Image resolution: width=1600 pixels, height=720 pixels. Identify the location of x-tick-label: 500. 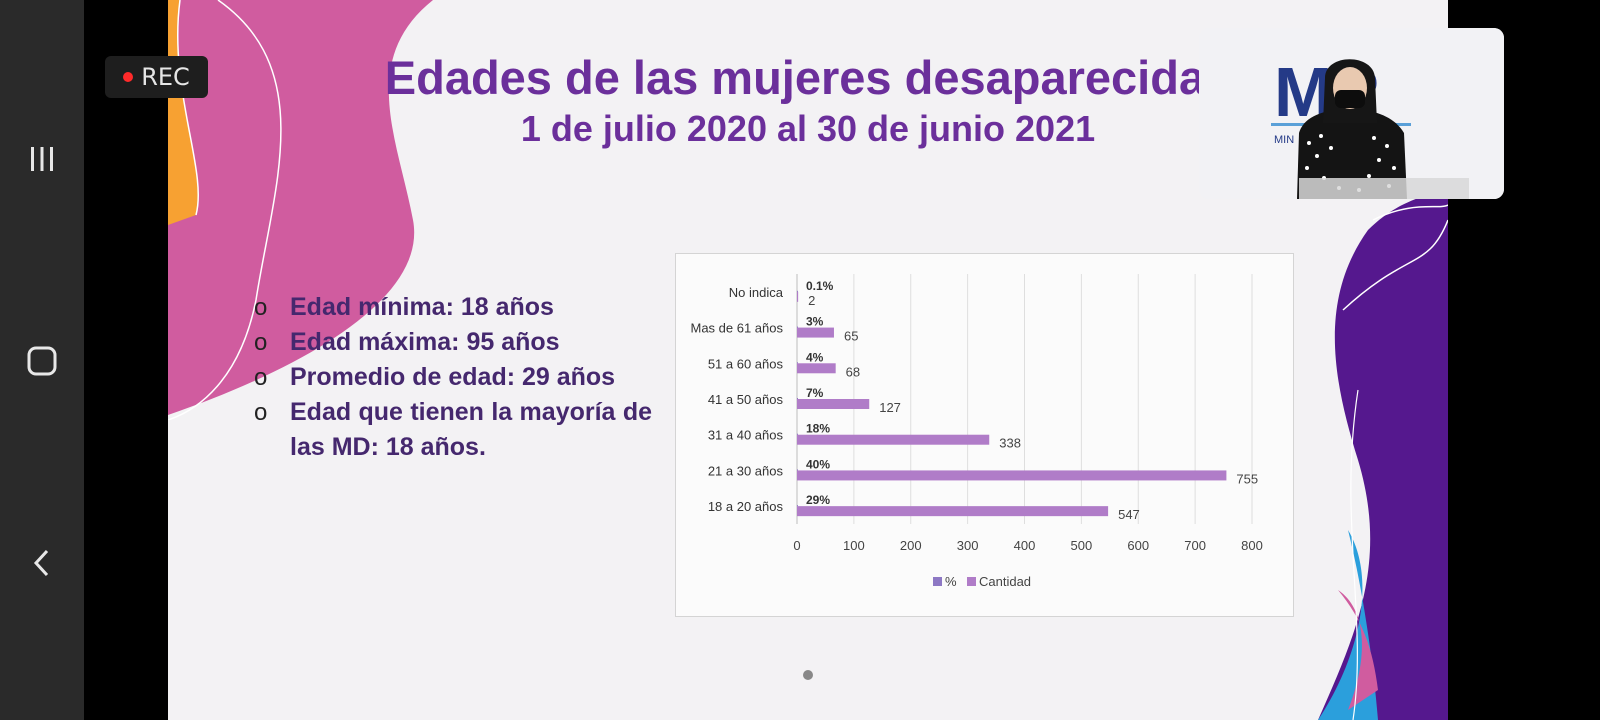
(1082, 545).